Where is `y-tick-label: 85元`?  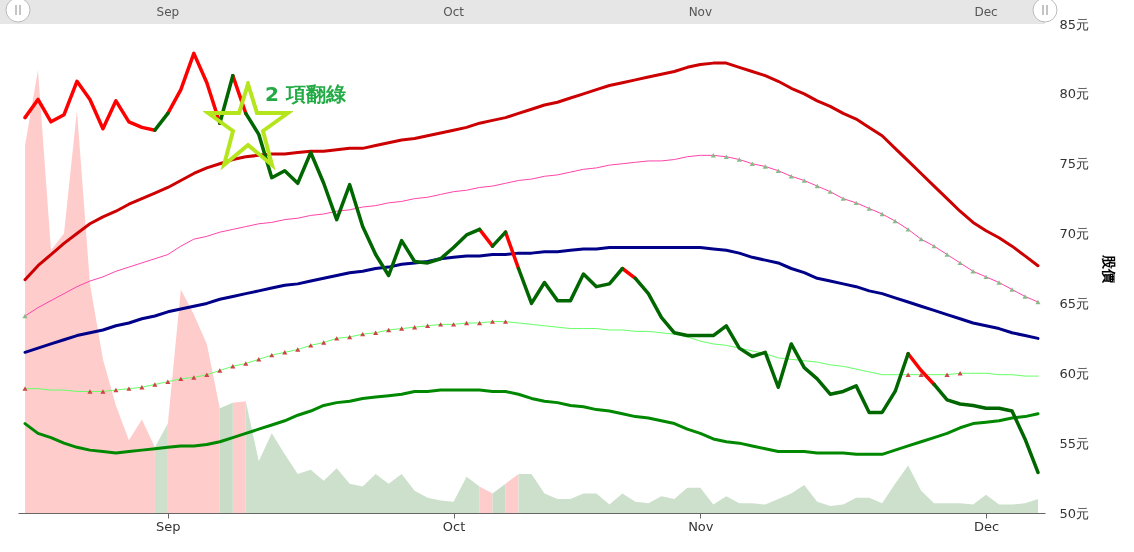
y-tick-label: 85元 is located at coordinates (1074, 24).